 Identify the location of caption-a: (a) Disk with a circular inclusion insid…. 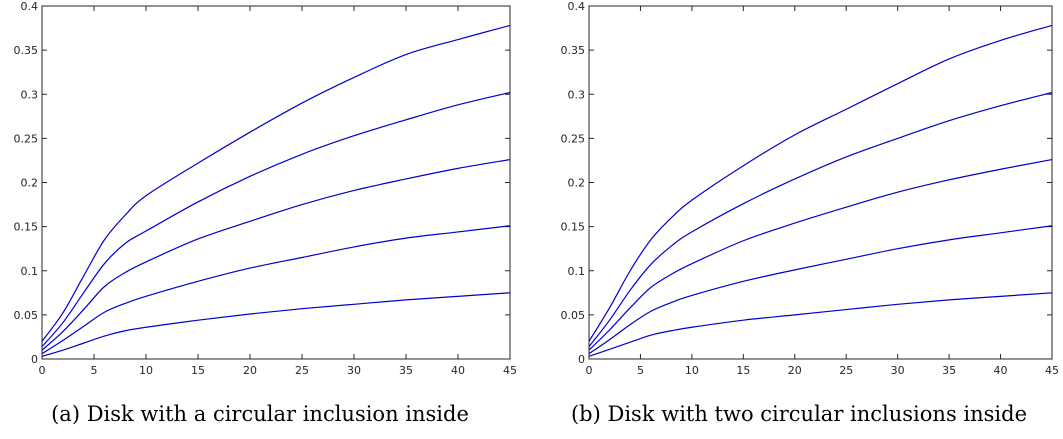
(260, 414).